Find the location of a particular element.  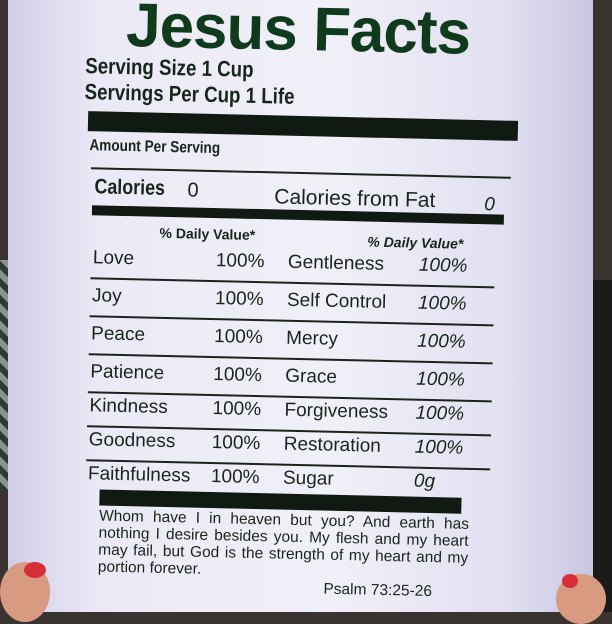

nutrient-name-right: Forgiveness is located at coordinates (336, 411).